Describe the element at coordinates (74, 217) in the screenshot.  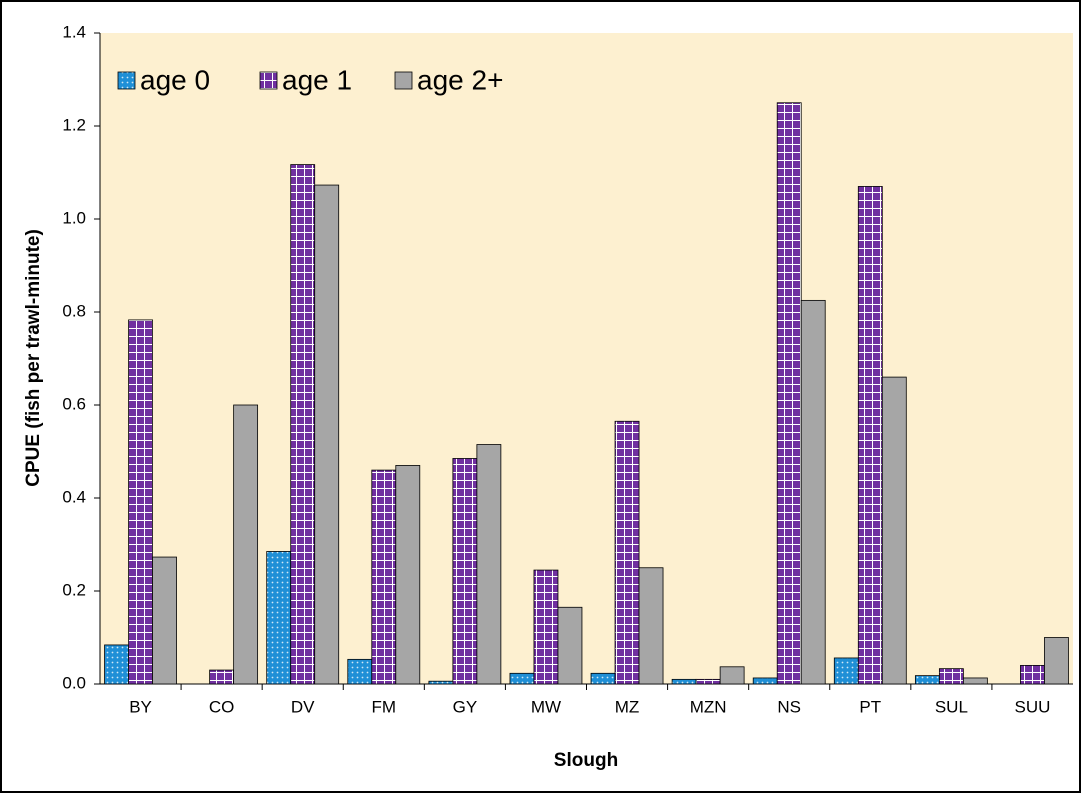
I see `y-tick-label: 1.0` at that location.